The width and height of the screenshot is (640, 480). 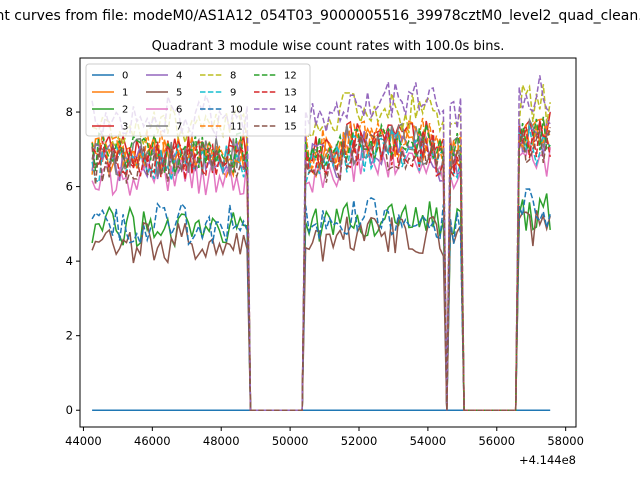 I want to click on legend-label-10: 10, so click(x=236, y=110).